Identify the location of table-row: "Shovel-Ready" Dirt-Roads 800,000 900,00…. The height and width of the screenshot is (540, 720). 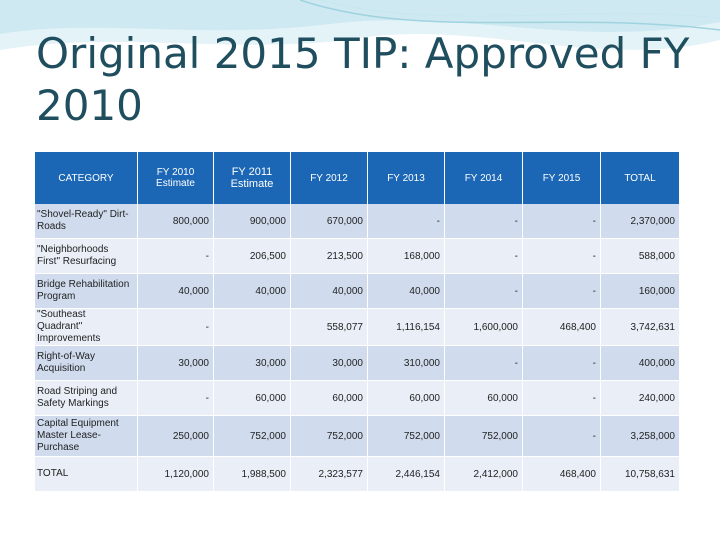
(357, 221).